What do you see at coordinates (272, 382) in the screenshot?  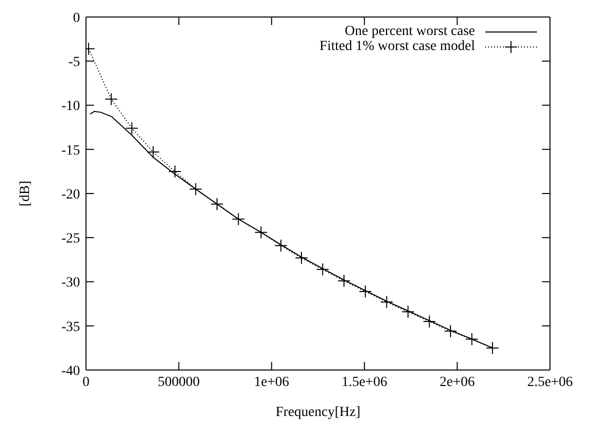 I see `x-tick-label: 1e+06` at bounding box center [272, 382].